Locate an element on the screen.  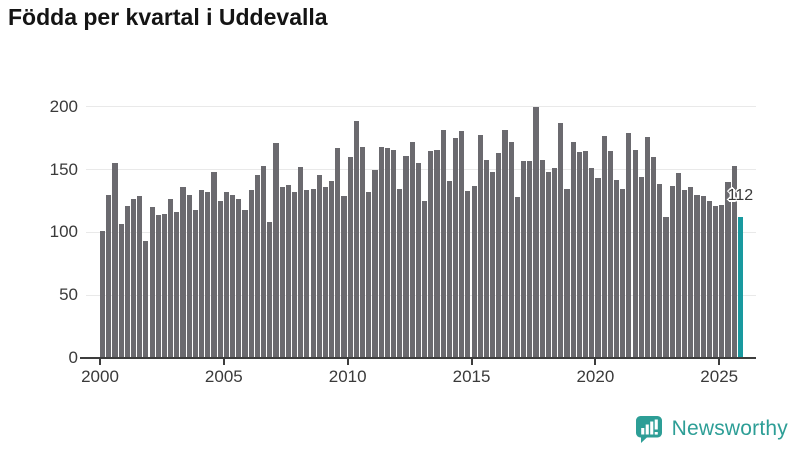
x-tick-label: 2000 is located at coordinates (100, 376).